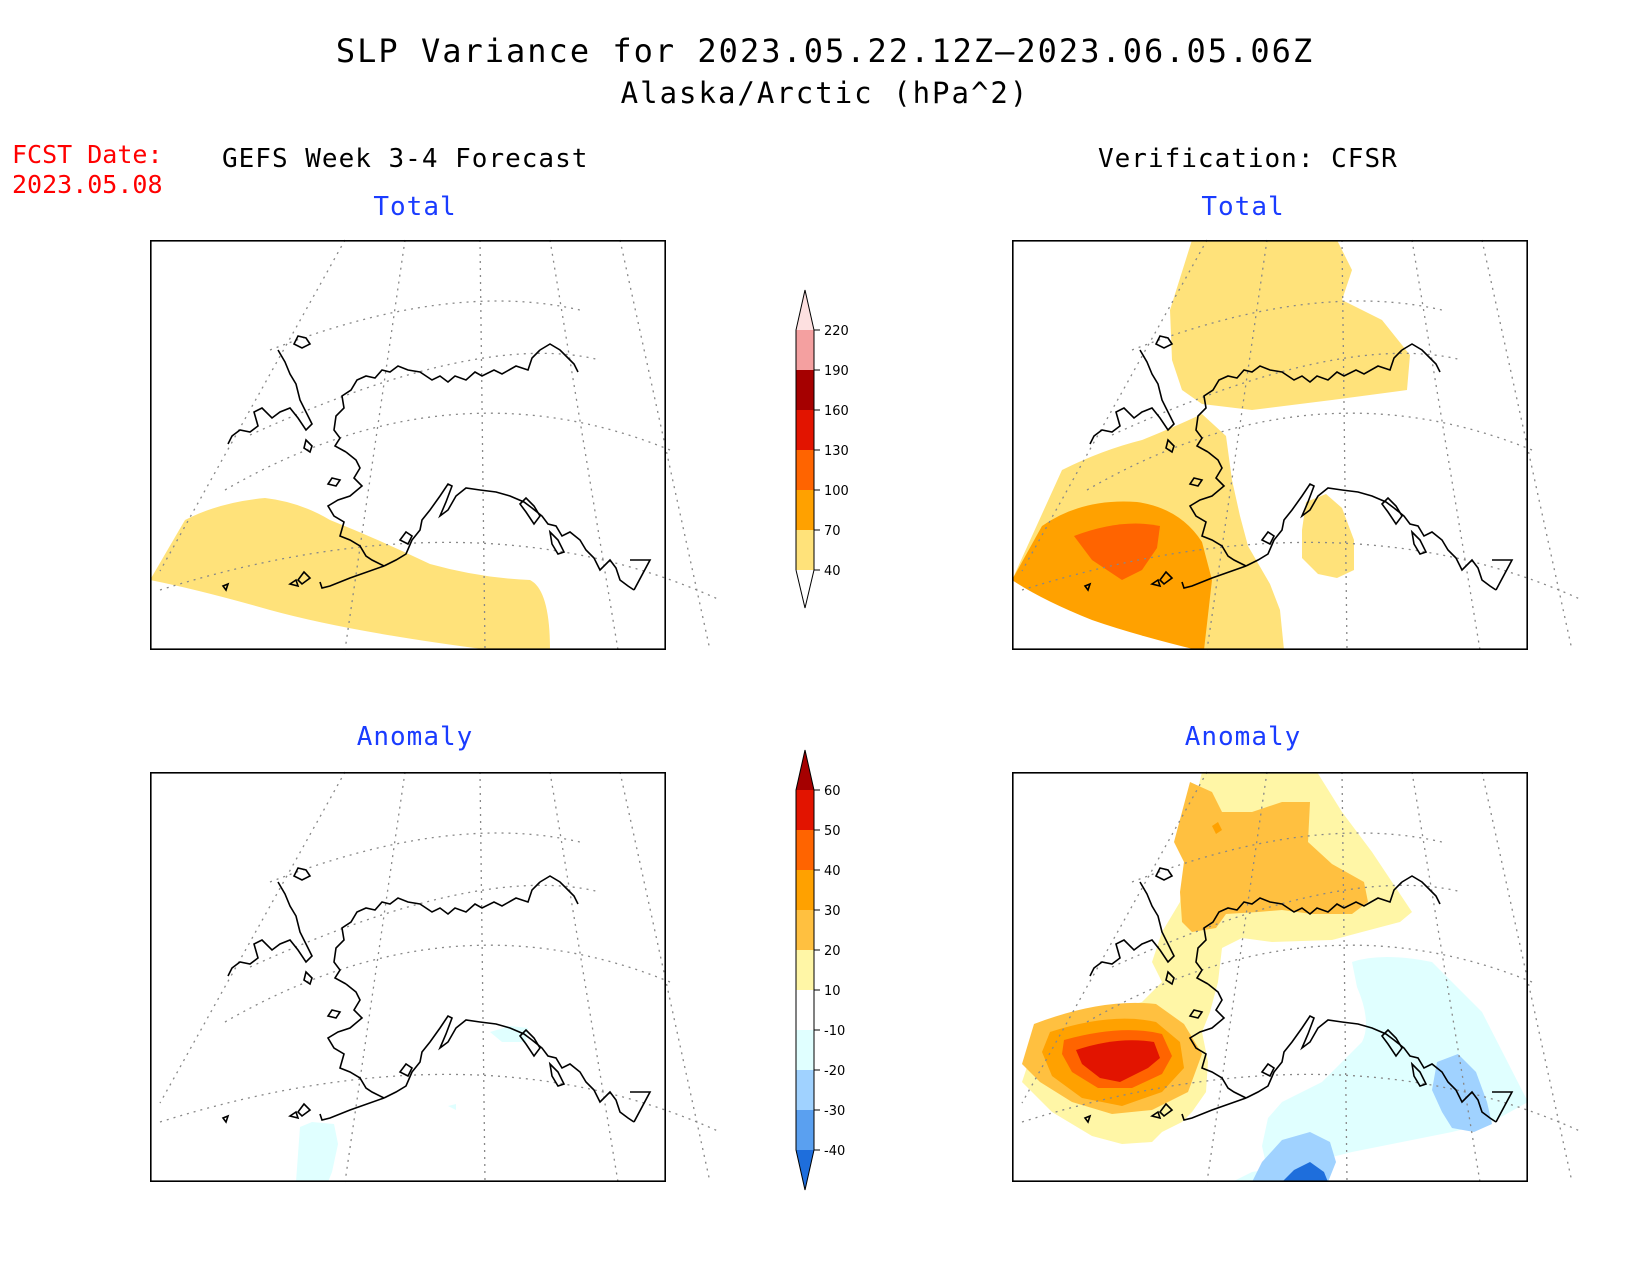 The height and width of the screenshot is (1275, 1650). Describe the element at coordinates (1297, 445) in the screenshot. I see `verification-total-map` at that location.